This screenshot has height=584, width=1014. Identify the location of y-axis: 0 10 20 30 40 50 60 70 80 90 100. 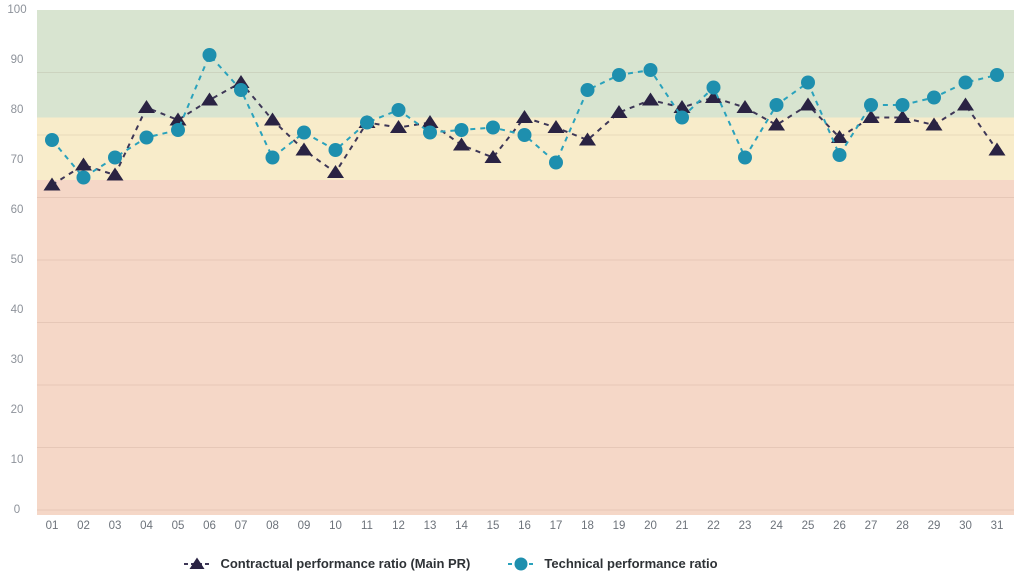
(17, 260).